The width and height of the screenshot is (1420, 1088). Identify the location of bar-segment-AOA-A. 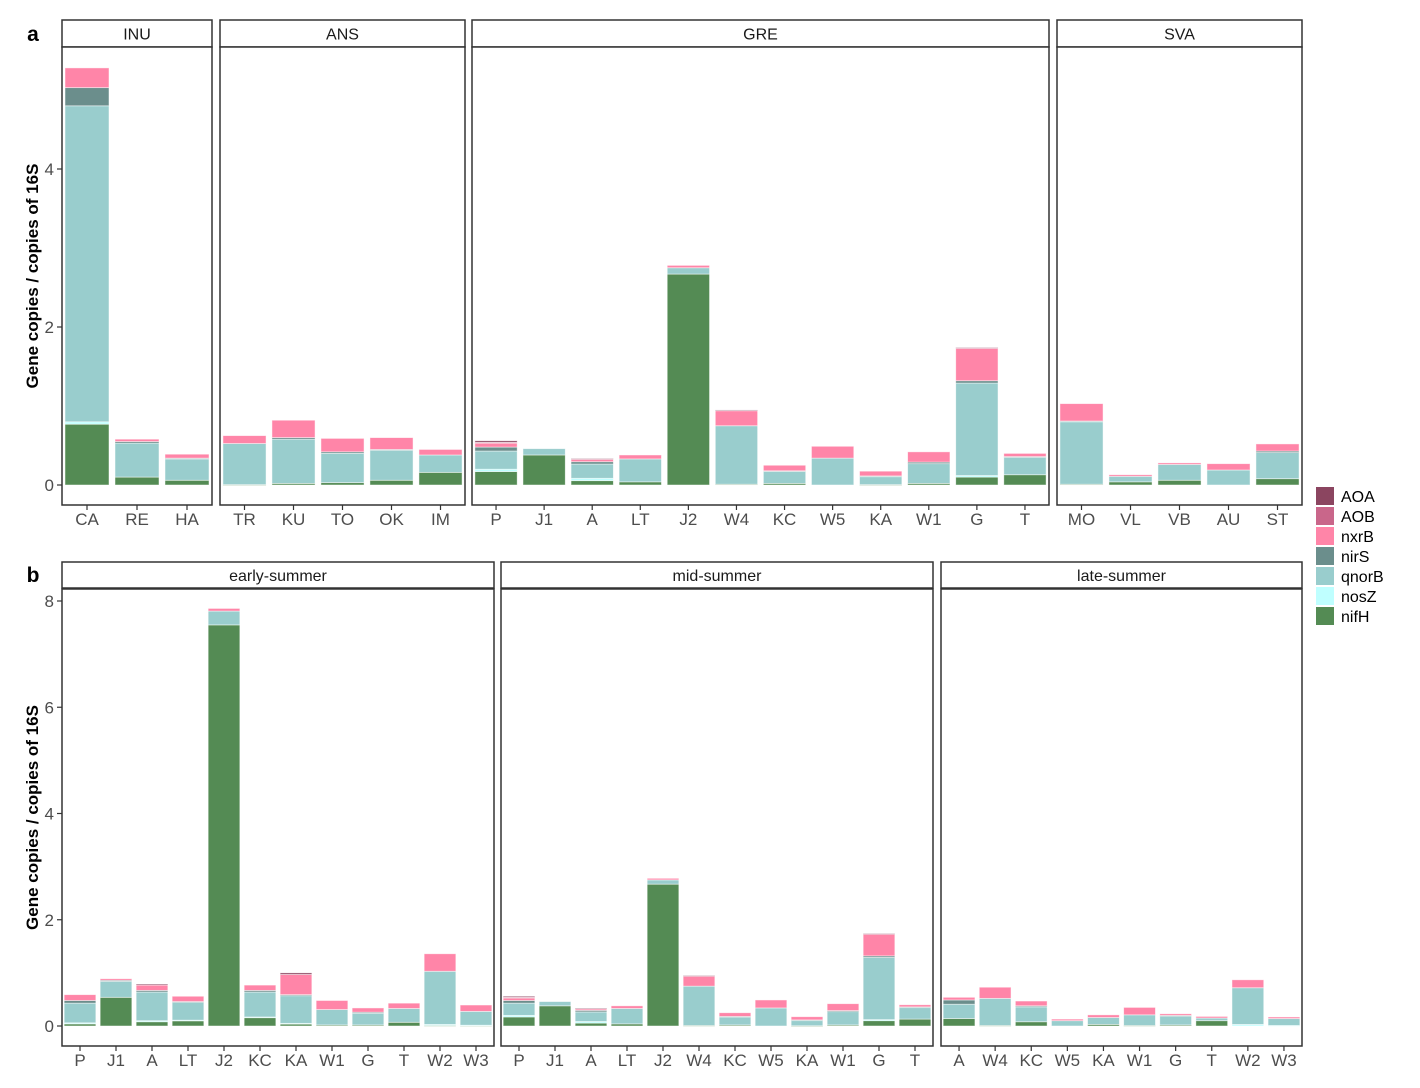
(592, 459).